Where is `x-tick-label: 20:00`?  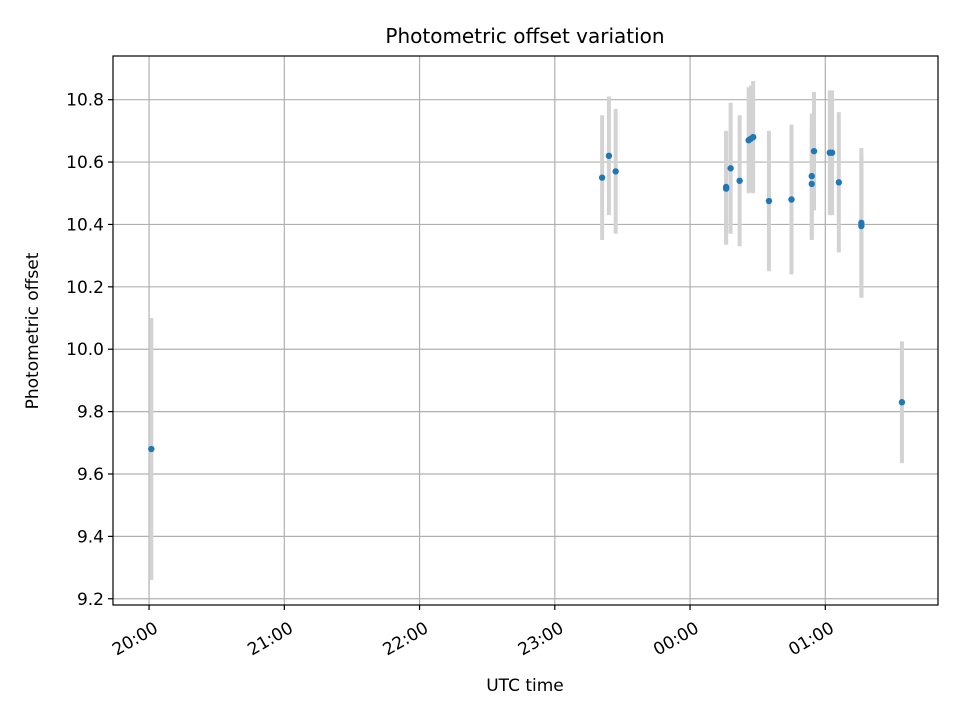 x-tick-label: 20:00 is located at coordinates (135, 639).